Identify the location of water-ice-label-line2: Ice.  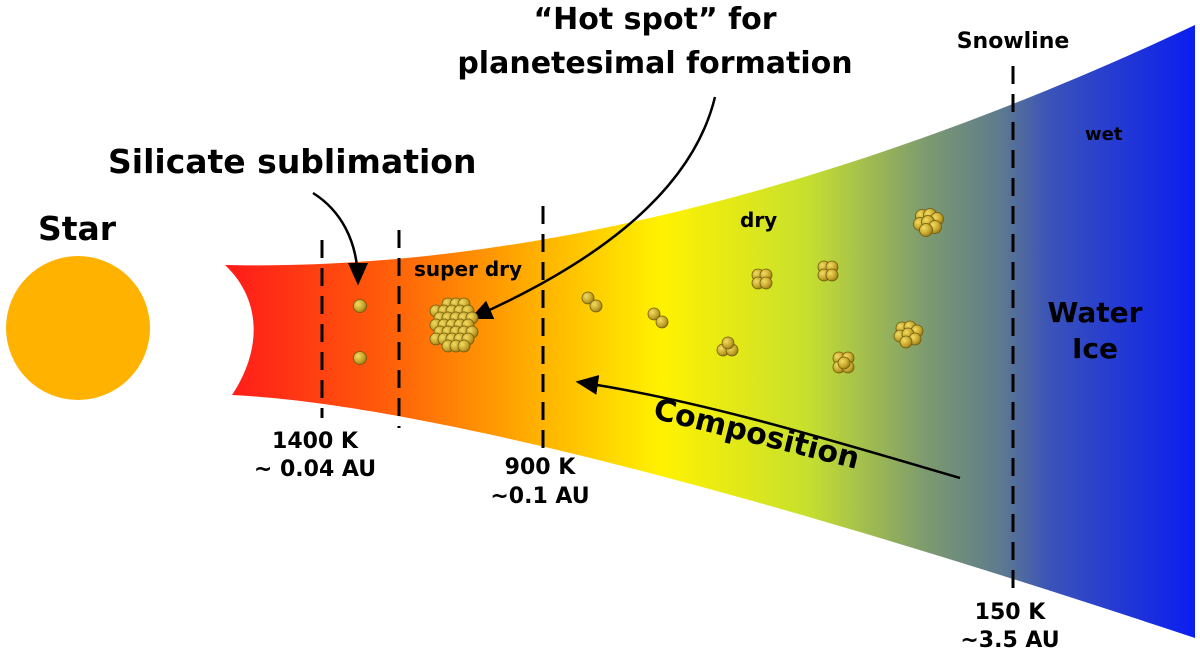
(1095, 348).